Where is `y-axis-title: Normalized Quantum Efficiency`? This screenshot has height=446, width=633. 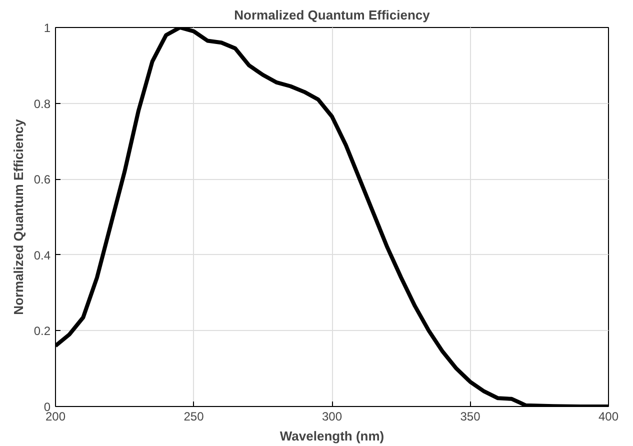 y-axis-title: Normalized Quantum Efficiency is located at coordinates (18, 216).